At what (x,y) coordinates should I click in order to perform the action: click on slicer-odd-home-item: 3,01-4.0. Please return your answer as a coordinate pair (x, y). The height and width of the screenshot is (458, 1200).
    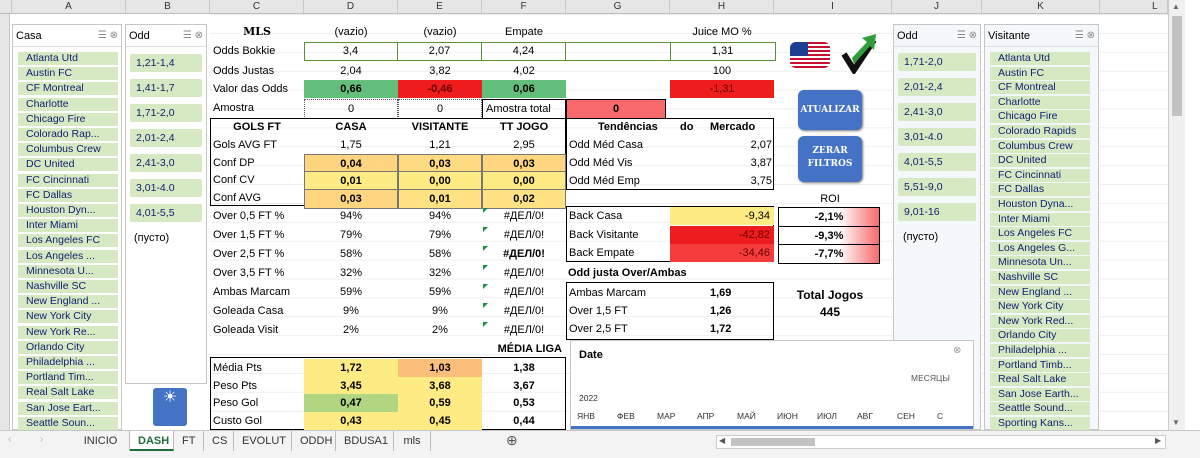
    Looking at the image, I should click on (166, 188).